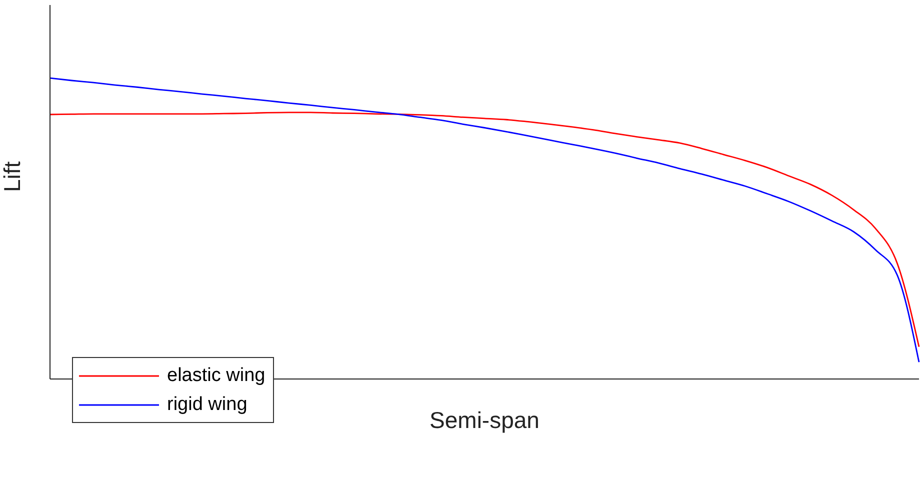 The width and height of the screenshot is (920, 496). I want to click on y-axis-title: Lift, so click(13, 176).